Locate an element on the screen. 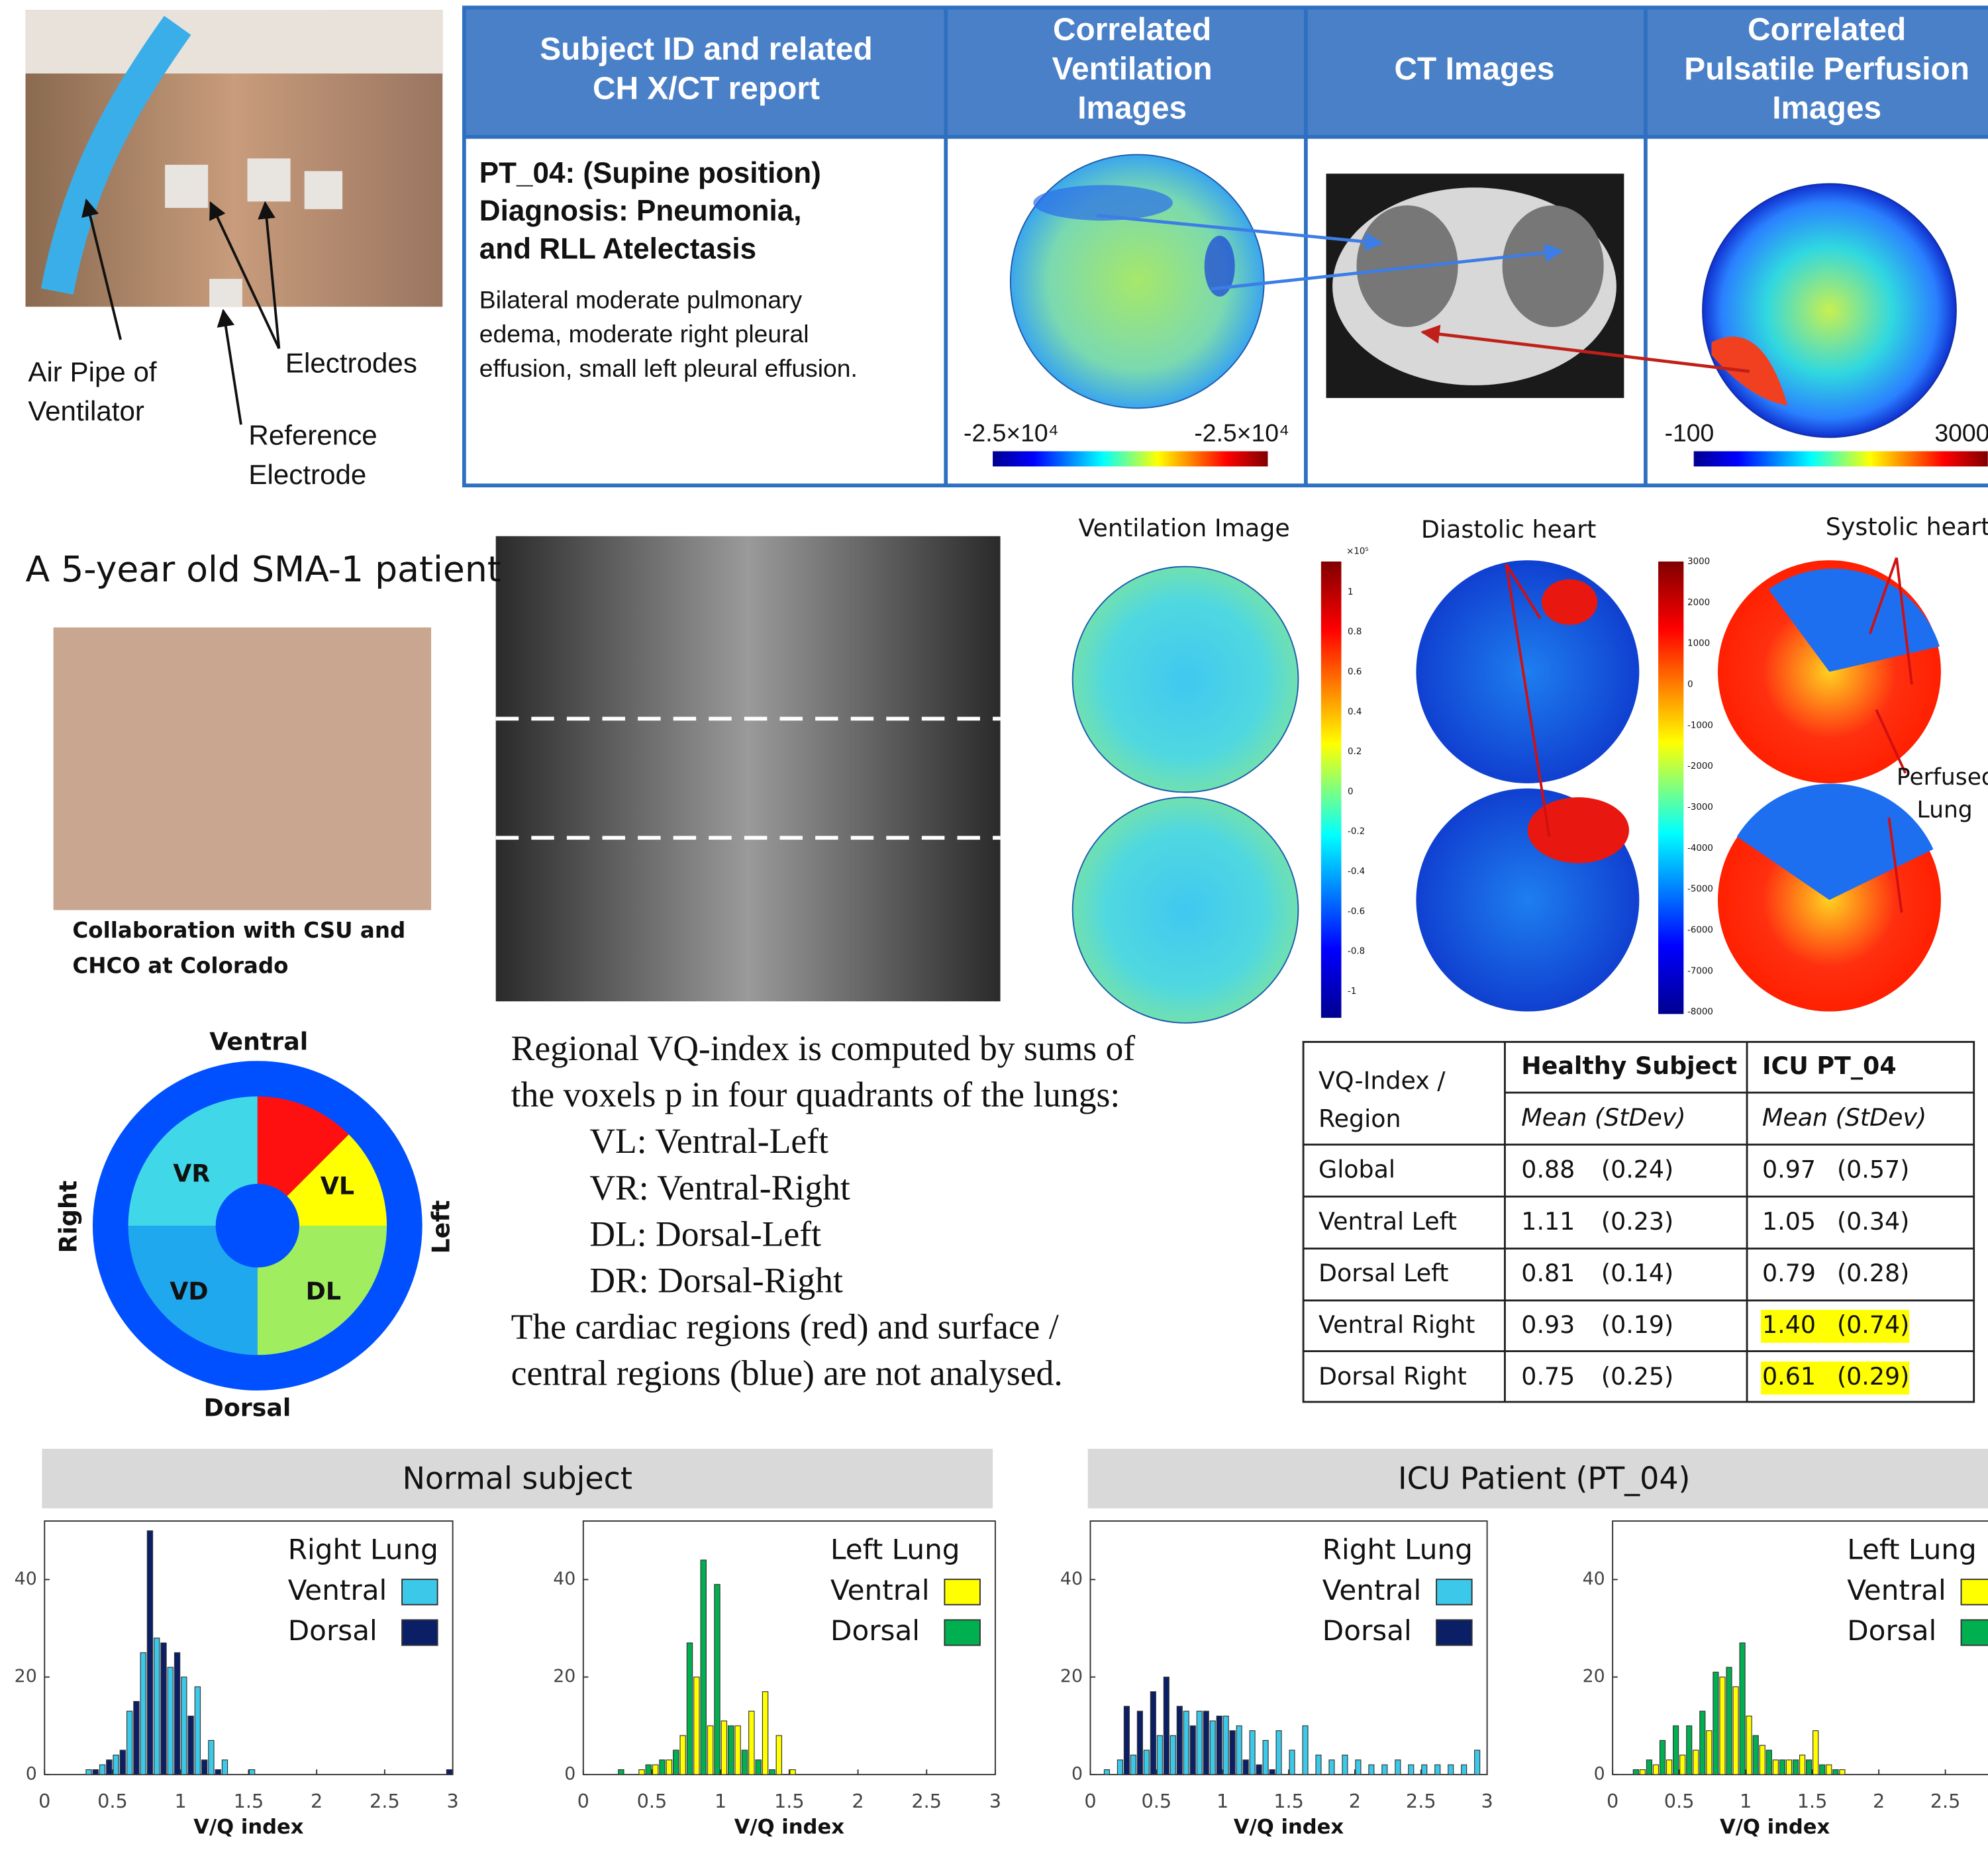 The image size is (1988, 1862). text: 3000 is located at coordinates (1961, 432).